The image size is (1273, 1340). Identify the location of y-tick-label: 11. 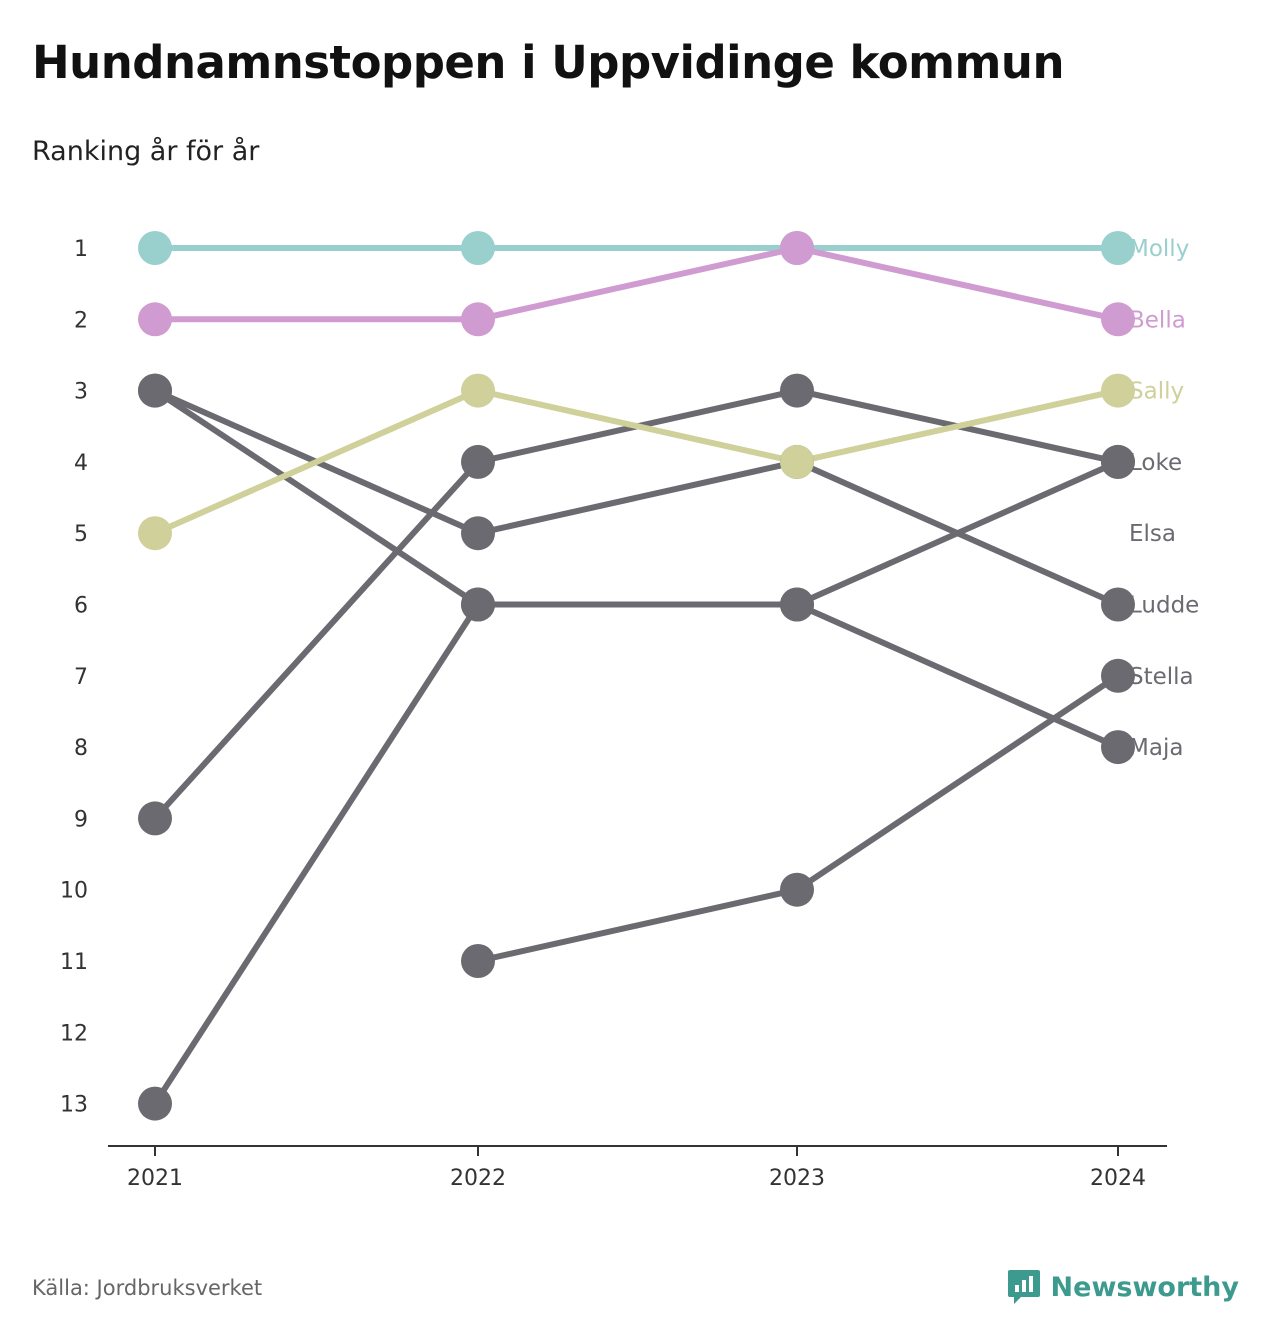
(74, 962).